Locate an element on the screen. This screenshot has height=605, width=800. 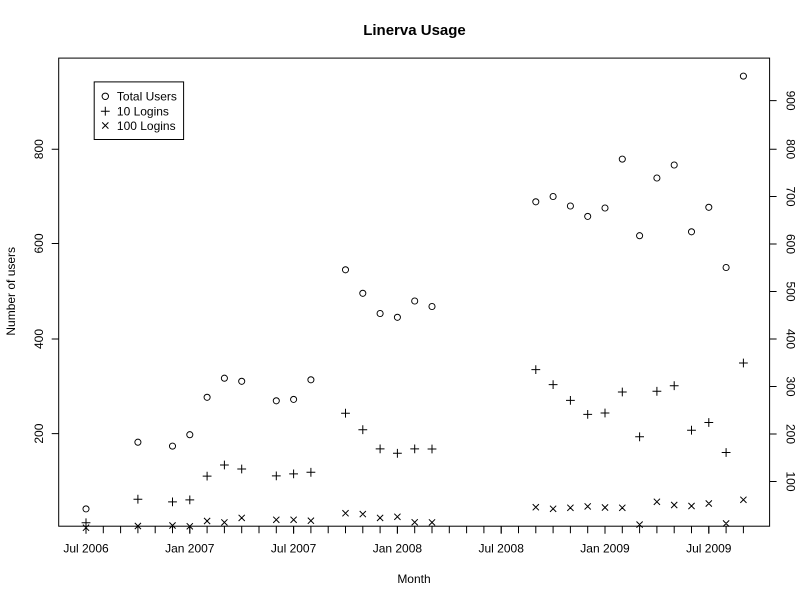
svg-text: 900 is located at coordinates (791, 101).